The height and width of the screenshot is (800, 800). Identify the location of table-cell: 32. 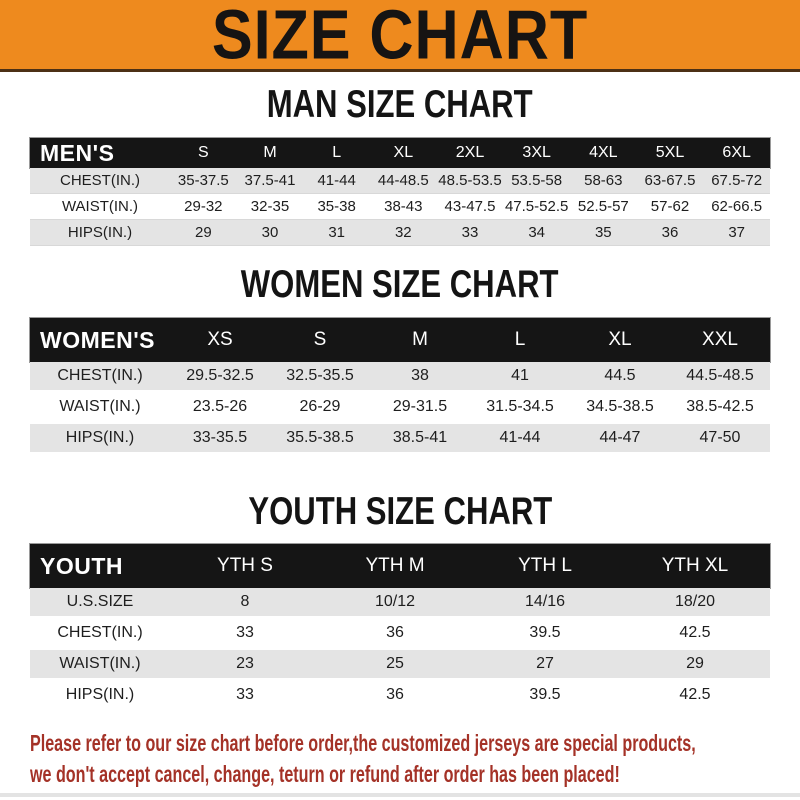
(403, 232).